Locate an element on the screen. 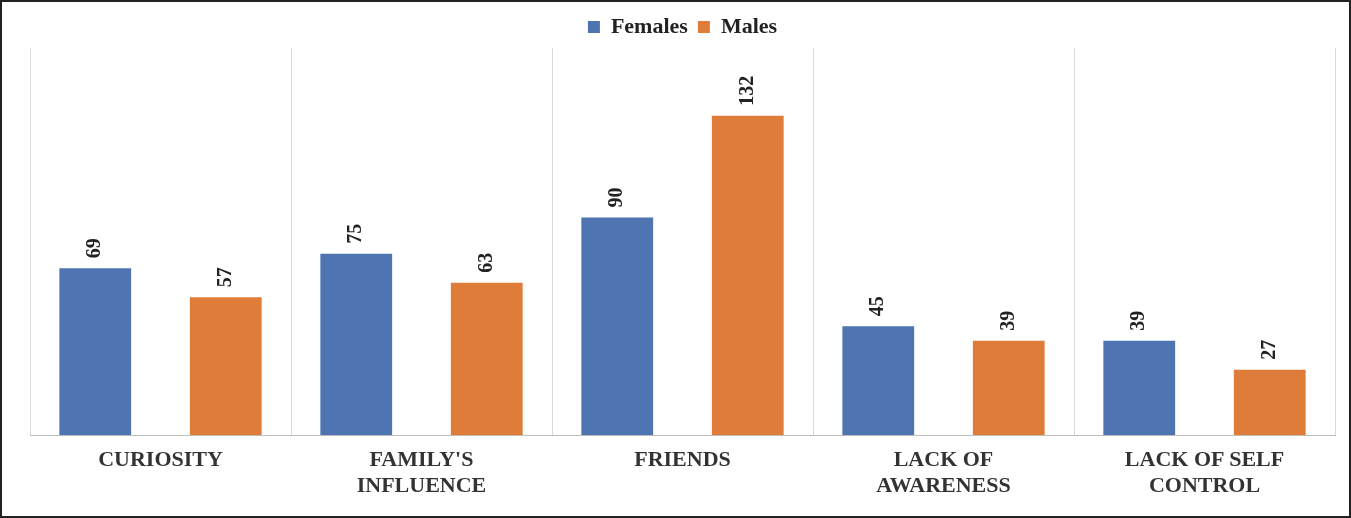 Image resolution: width=1351 pixels, height=518 pixels. x-tick-label: LACK OF SELF CONTROL is located at coordinates (1204, 472).